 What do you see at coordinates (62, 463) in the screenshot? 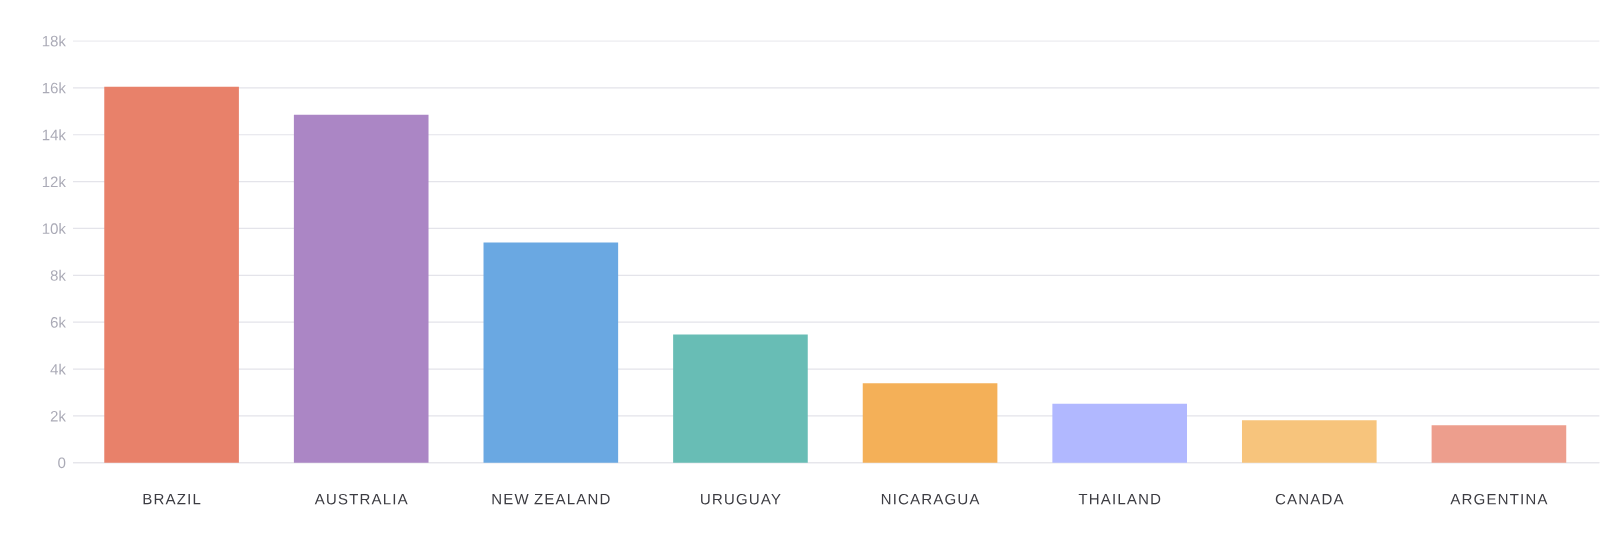
I see `y-tick-label: 0` at bounding box center [62, 463].